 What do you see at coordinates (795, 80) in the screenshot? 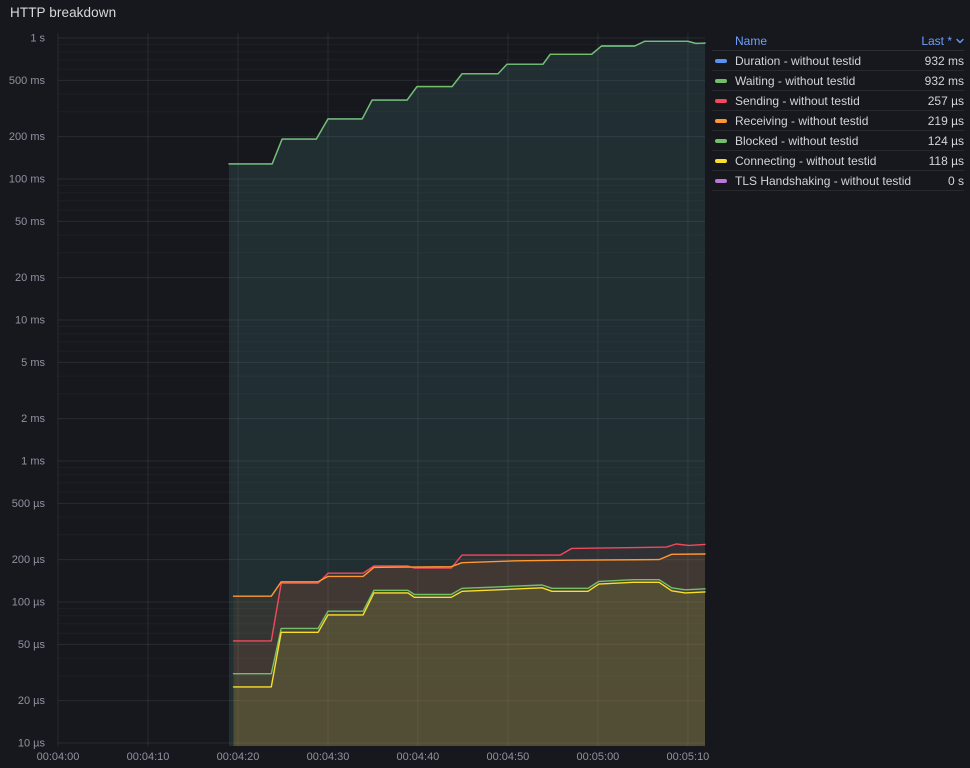
I see `legend-label: Waiting - without testid` at bounding box center [795, 80].